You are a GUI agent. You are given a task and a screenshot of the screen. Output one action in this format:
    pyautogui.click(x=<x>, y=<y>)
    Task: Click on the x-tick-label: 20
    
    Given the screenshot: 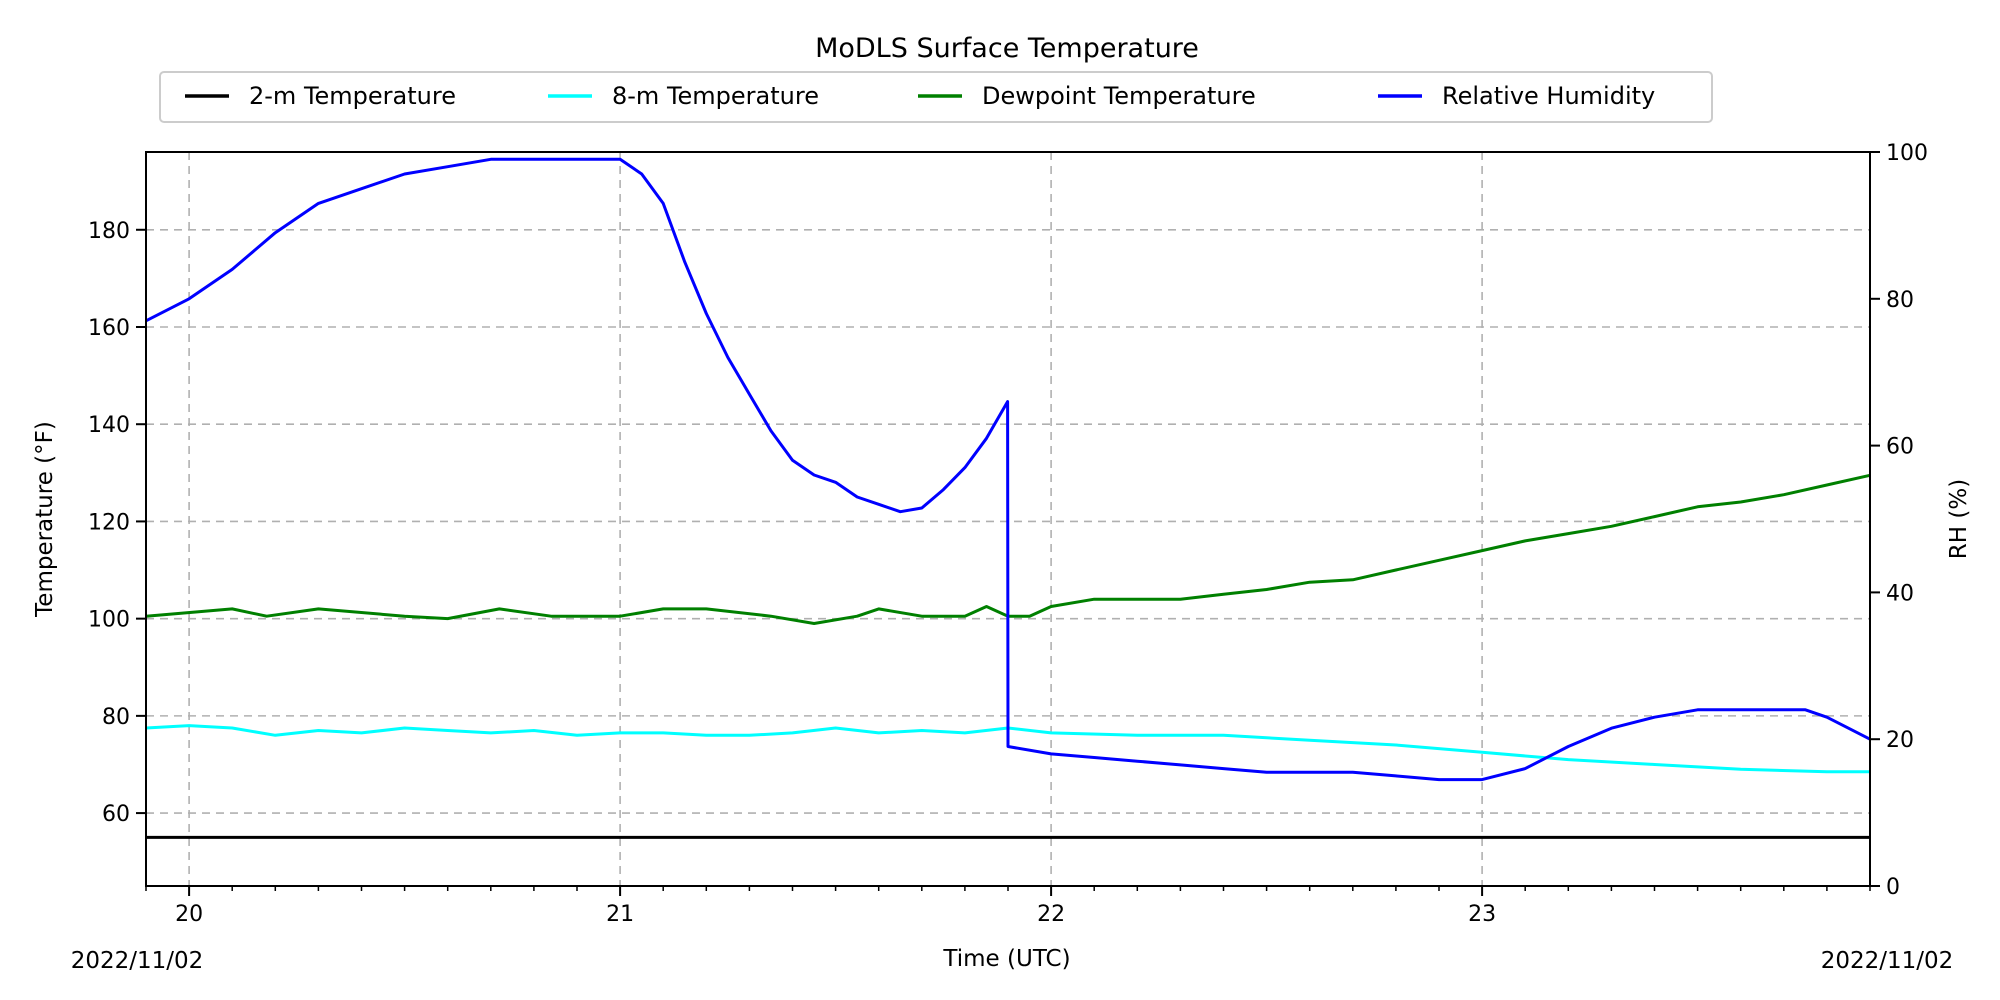 What is the action you would take?
    pyautogui.click(x=189, y=914)
    